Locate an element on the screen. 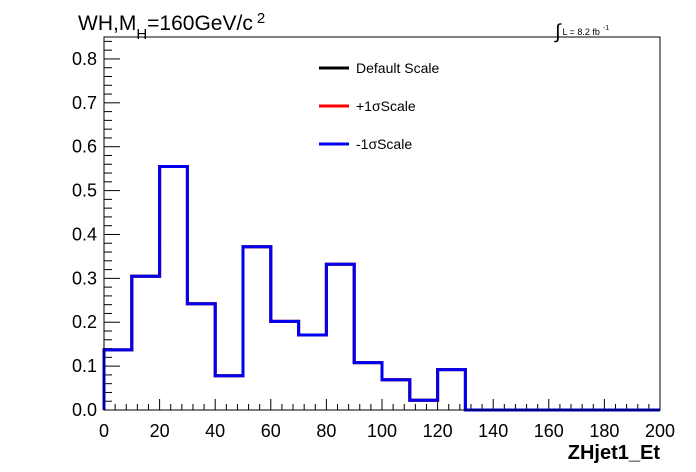 The width and height of the screenshot is (696, 472). x-axis-label: ZHjet1_Et is located at coordinates (614, 453).